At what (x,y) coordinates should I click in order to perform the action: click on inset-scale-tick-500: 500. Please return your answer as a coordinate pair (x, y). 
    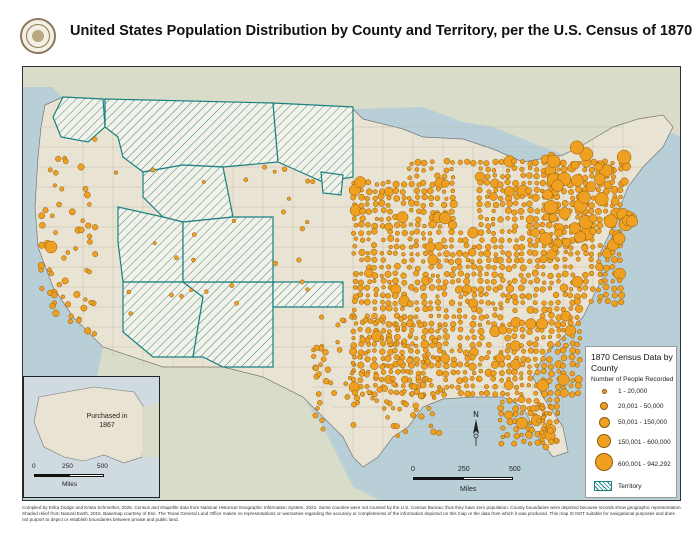
    Looking at the image, I should click on (102, 466).